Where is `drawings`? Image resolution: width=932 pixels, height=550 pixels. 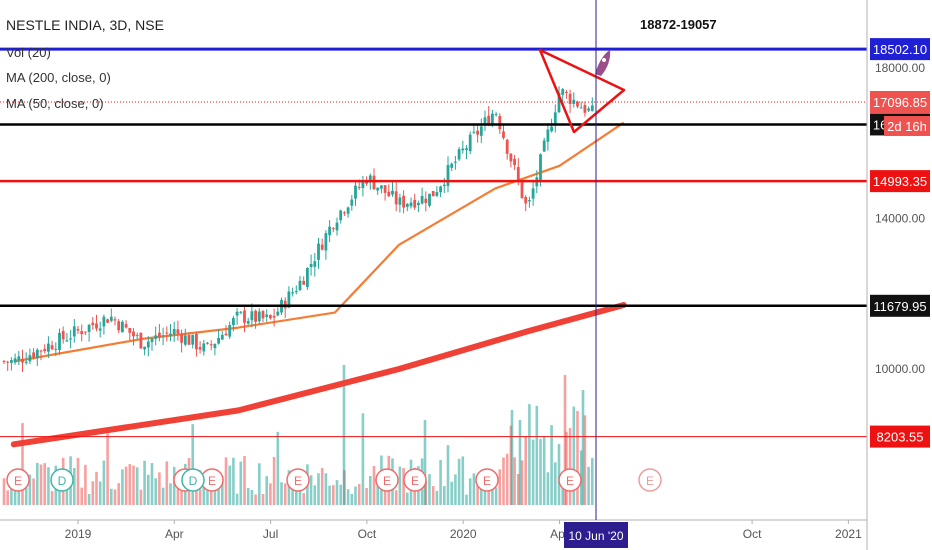 drawings is located at coordinates (582, 91).